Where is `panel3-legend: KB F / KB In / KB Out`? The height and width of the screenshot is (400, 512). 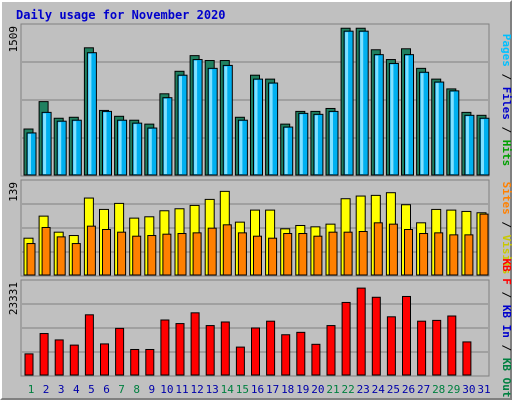 panel3-legend: KB F / KB In / KB Out is located at coordinates (506, 327).